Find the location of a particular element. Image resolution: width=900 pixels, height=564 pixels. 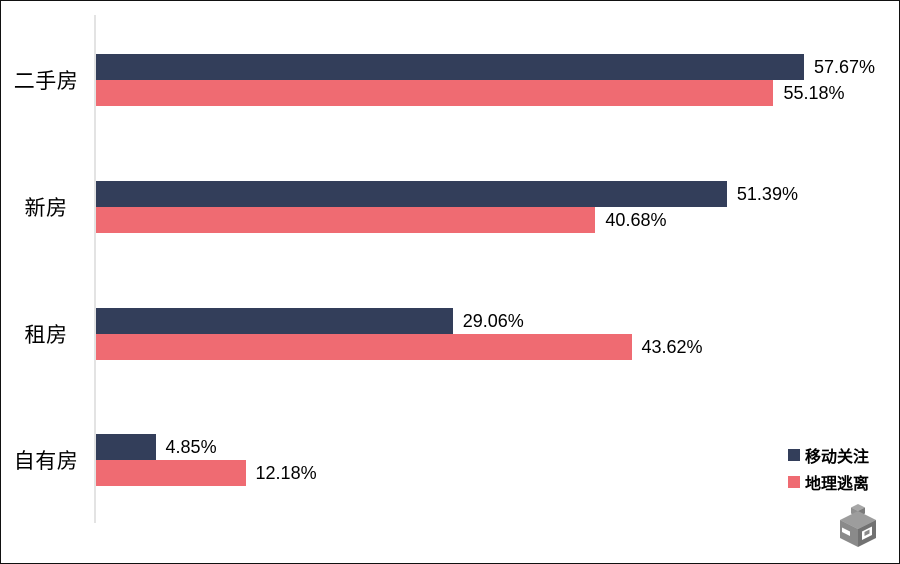

category-label: 自有房 is located at coordinates (46, 461).